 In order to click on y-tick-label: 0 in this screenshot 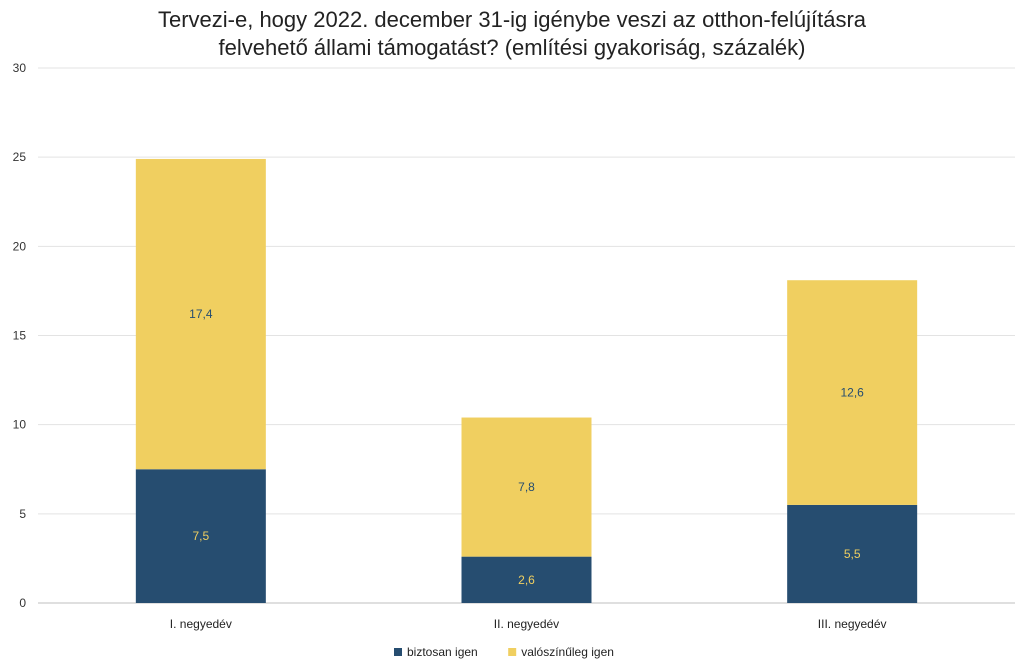, I will do `click(22, 603)`.